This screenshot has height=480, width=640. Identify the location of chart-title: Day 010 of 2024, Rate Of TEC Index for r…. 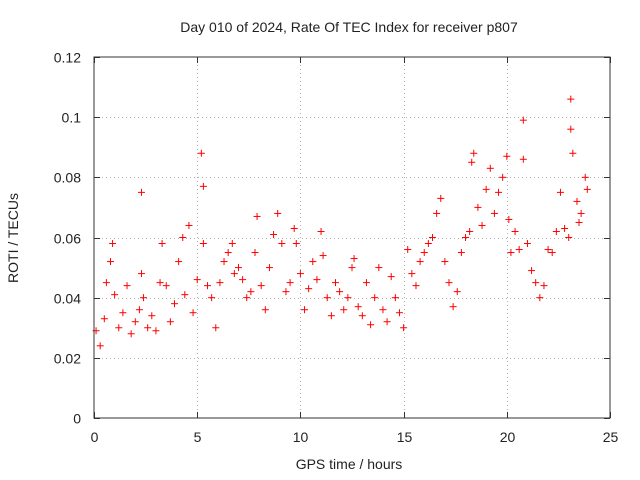
(349, 27).